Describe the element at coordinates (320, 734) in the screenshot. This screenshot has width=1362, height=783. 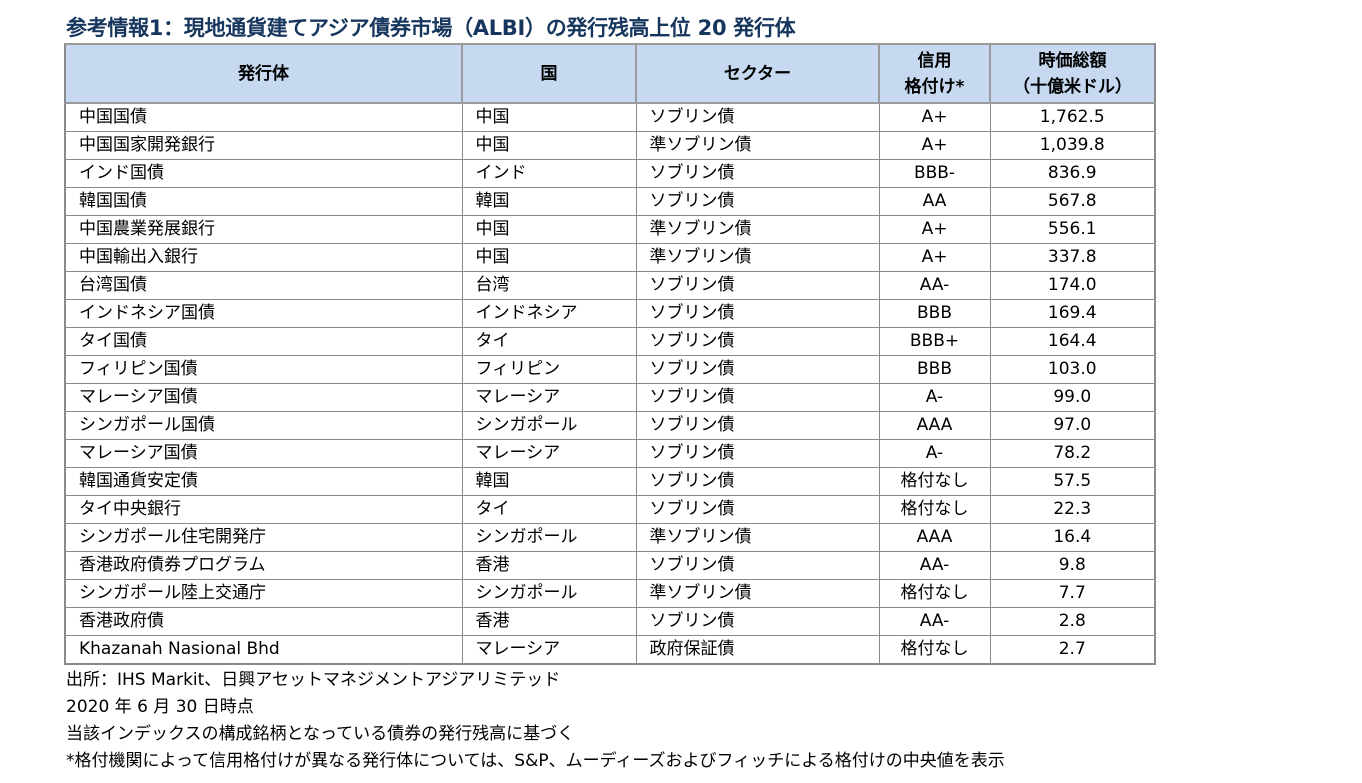
I see `basis-note: 当該インデックスの構成銘柄となっている債券の発行残高に基づく` at that location.